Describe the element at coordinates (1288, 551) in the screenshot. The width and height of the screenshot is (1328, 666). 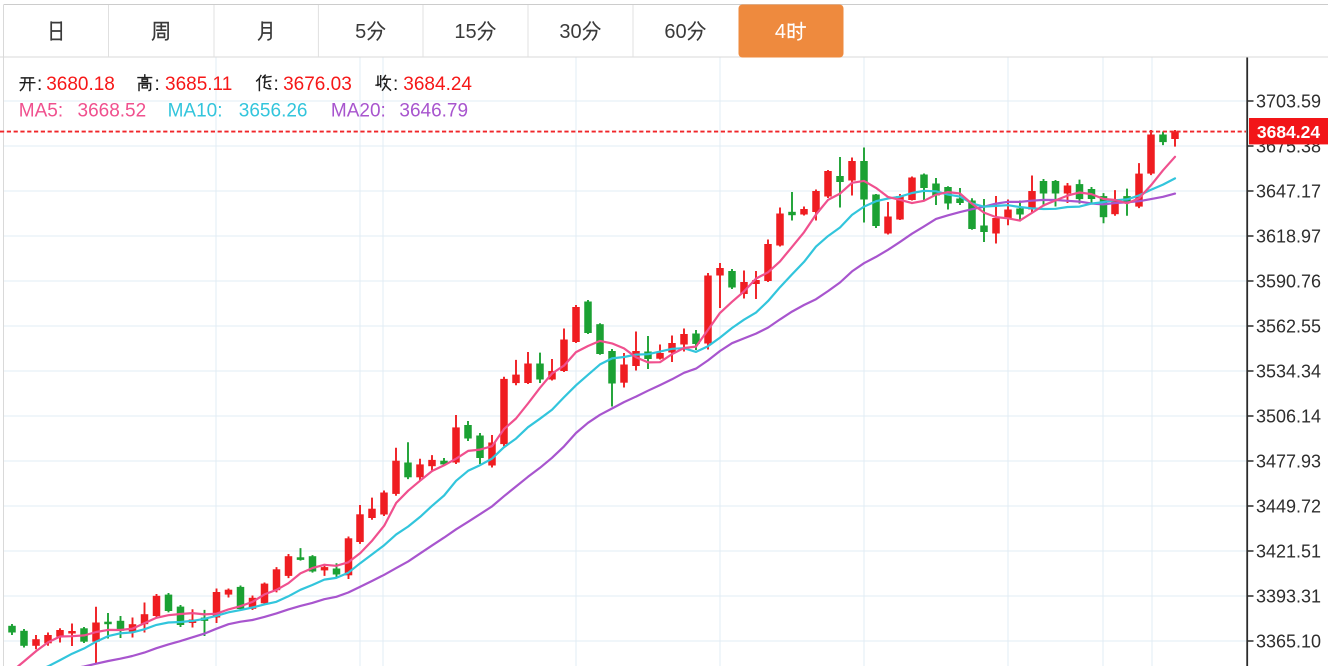
I see `svg-text: 3421.51` at that location.